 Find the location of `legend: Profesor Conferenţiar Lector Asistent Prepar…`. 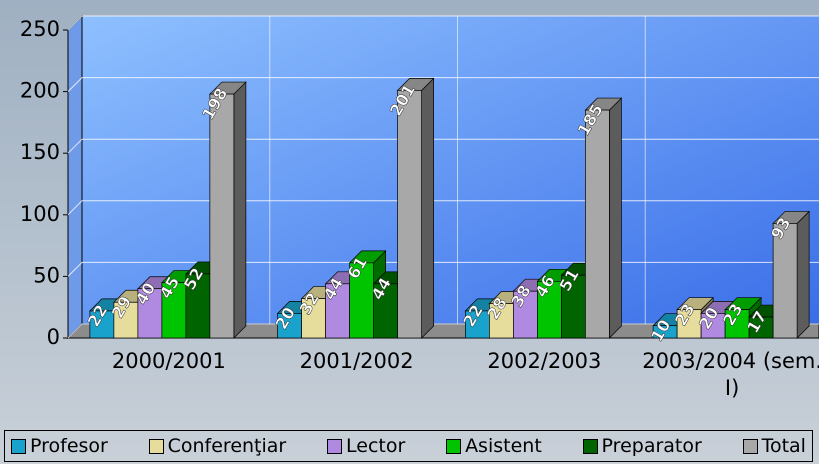

legend: Profesor Conferenţiar Lector Asistent Prepar… is located at coordinates (408, 446).